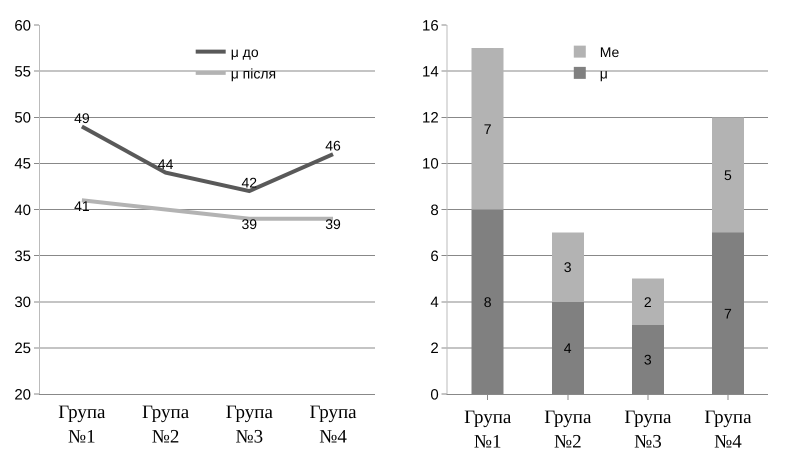 The width and height of the screenshot is (788, 465). I want to click on legend-label: μ після, so click(253, 73).